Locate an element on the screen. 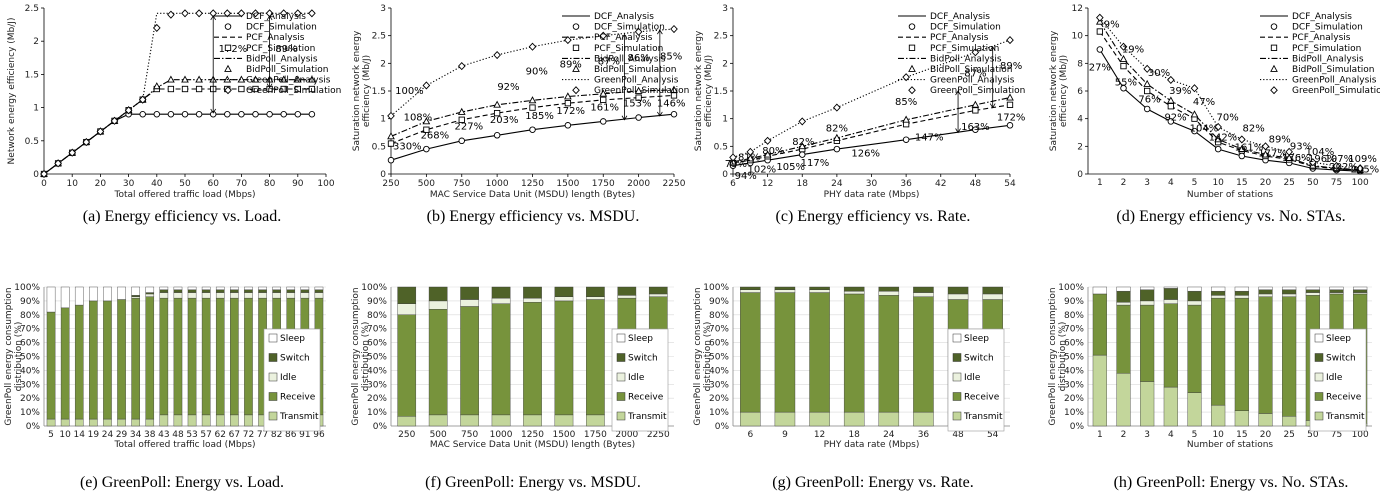  x-tick-label: 70 is located at coordinates (242, 184).